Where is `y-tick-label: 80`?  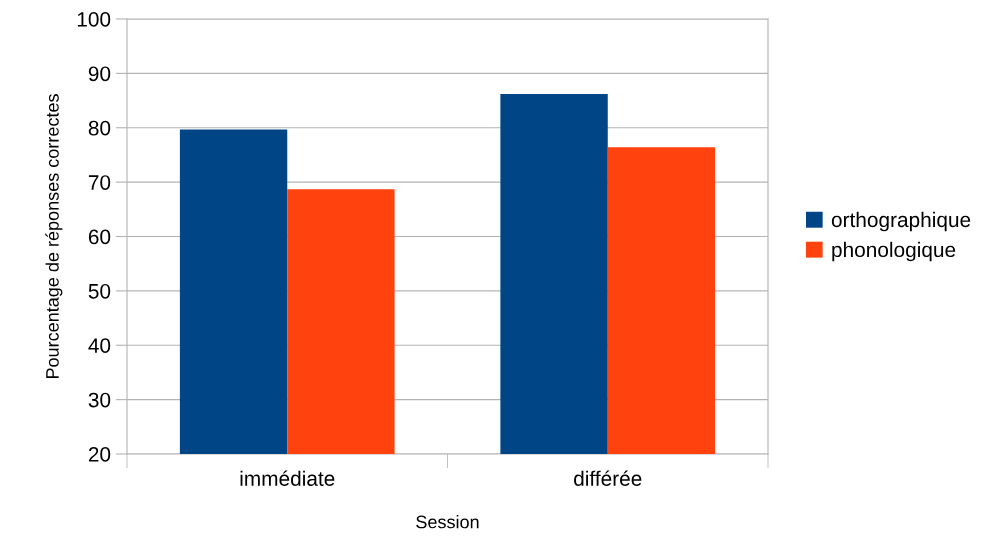
y-tick-label: 80 is located at coordinates (99, 128).